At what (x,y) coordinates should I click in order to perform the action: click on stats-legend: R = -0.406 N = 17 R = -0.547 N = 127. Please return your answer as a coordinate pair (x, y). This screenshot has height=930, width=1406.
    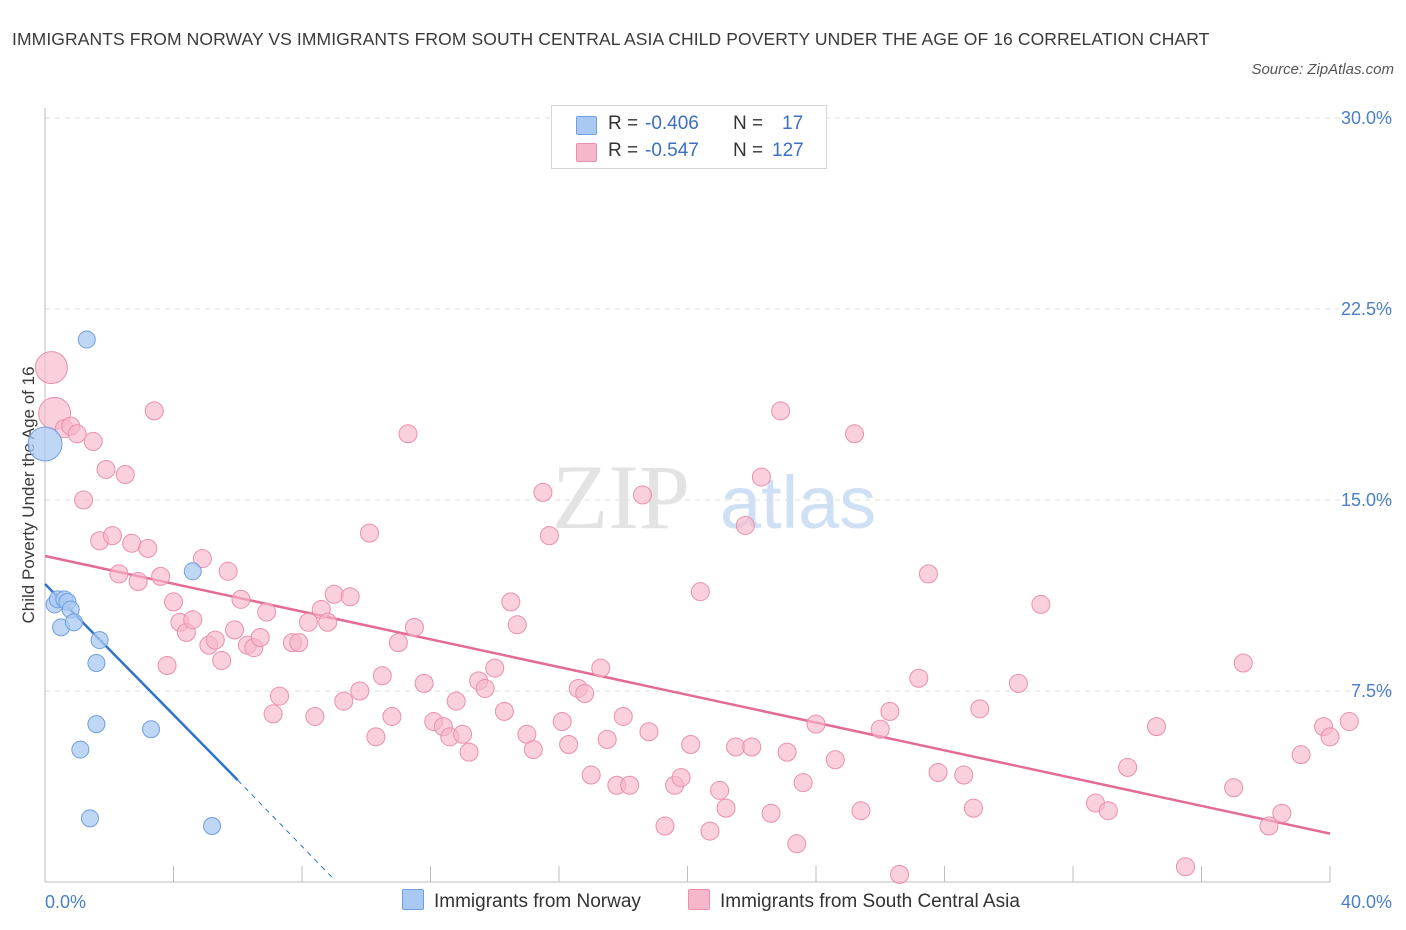
    Looking at the image, I should click on (689, 137).